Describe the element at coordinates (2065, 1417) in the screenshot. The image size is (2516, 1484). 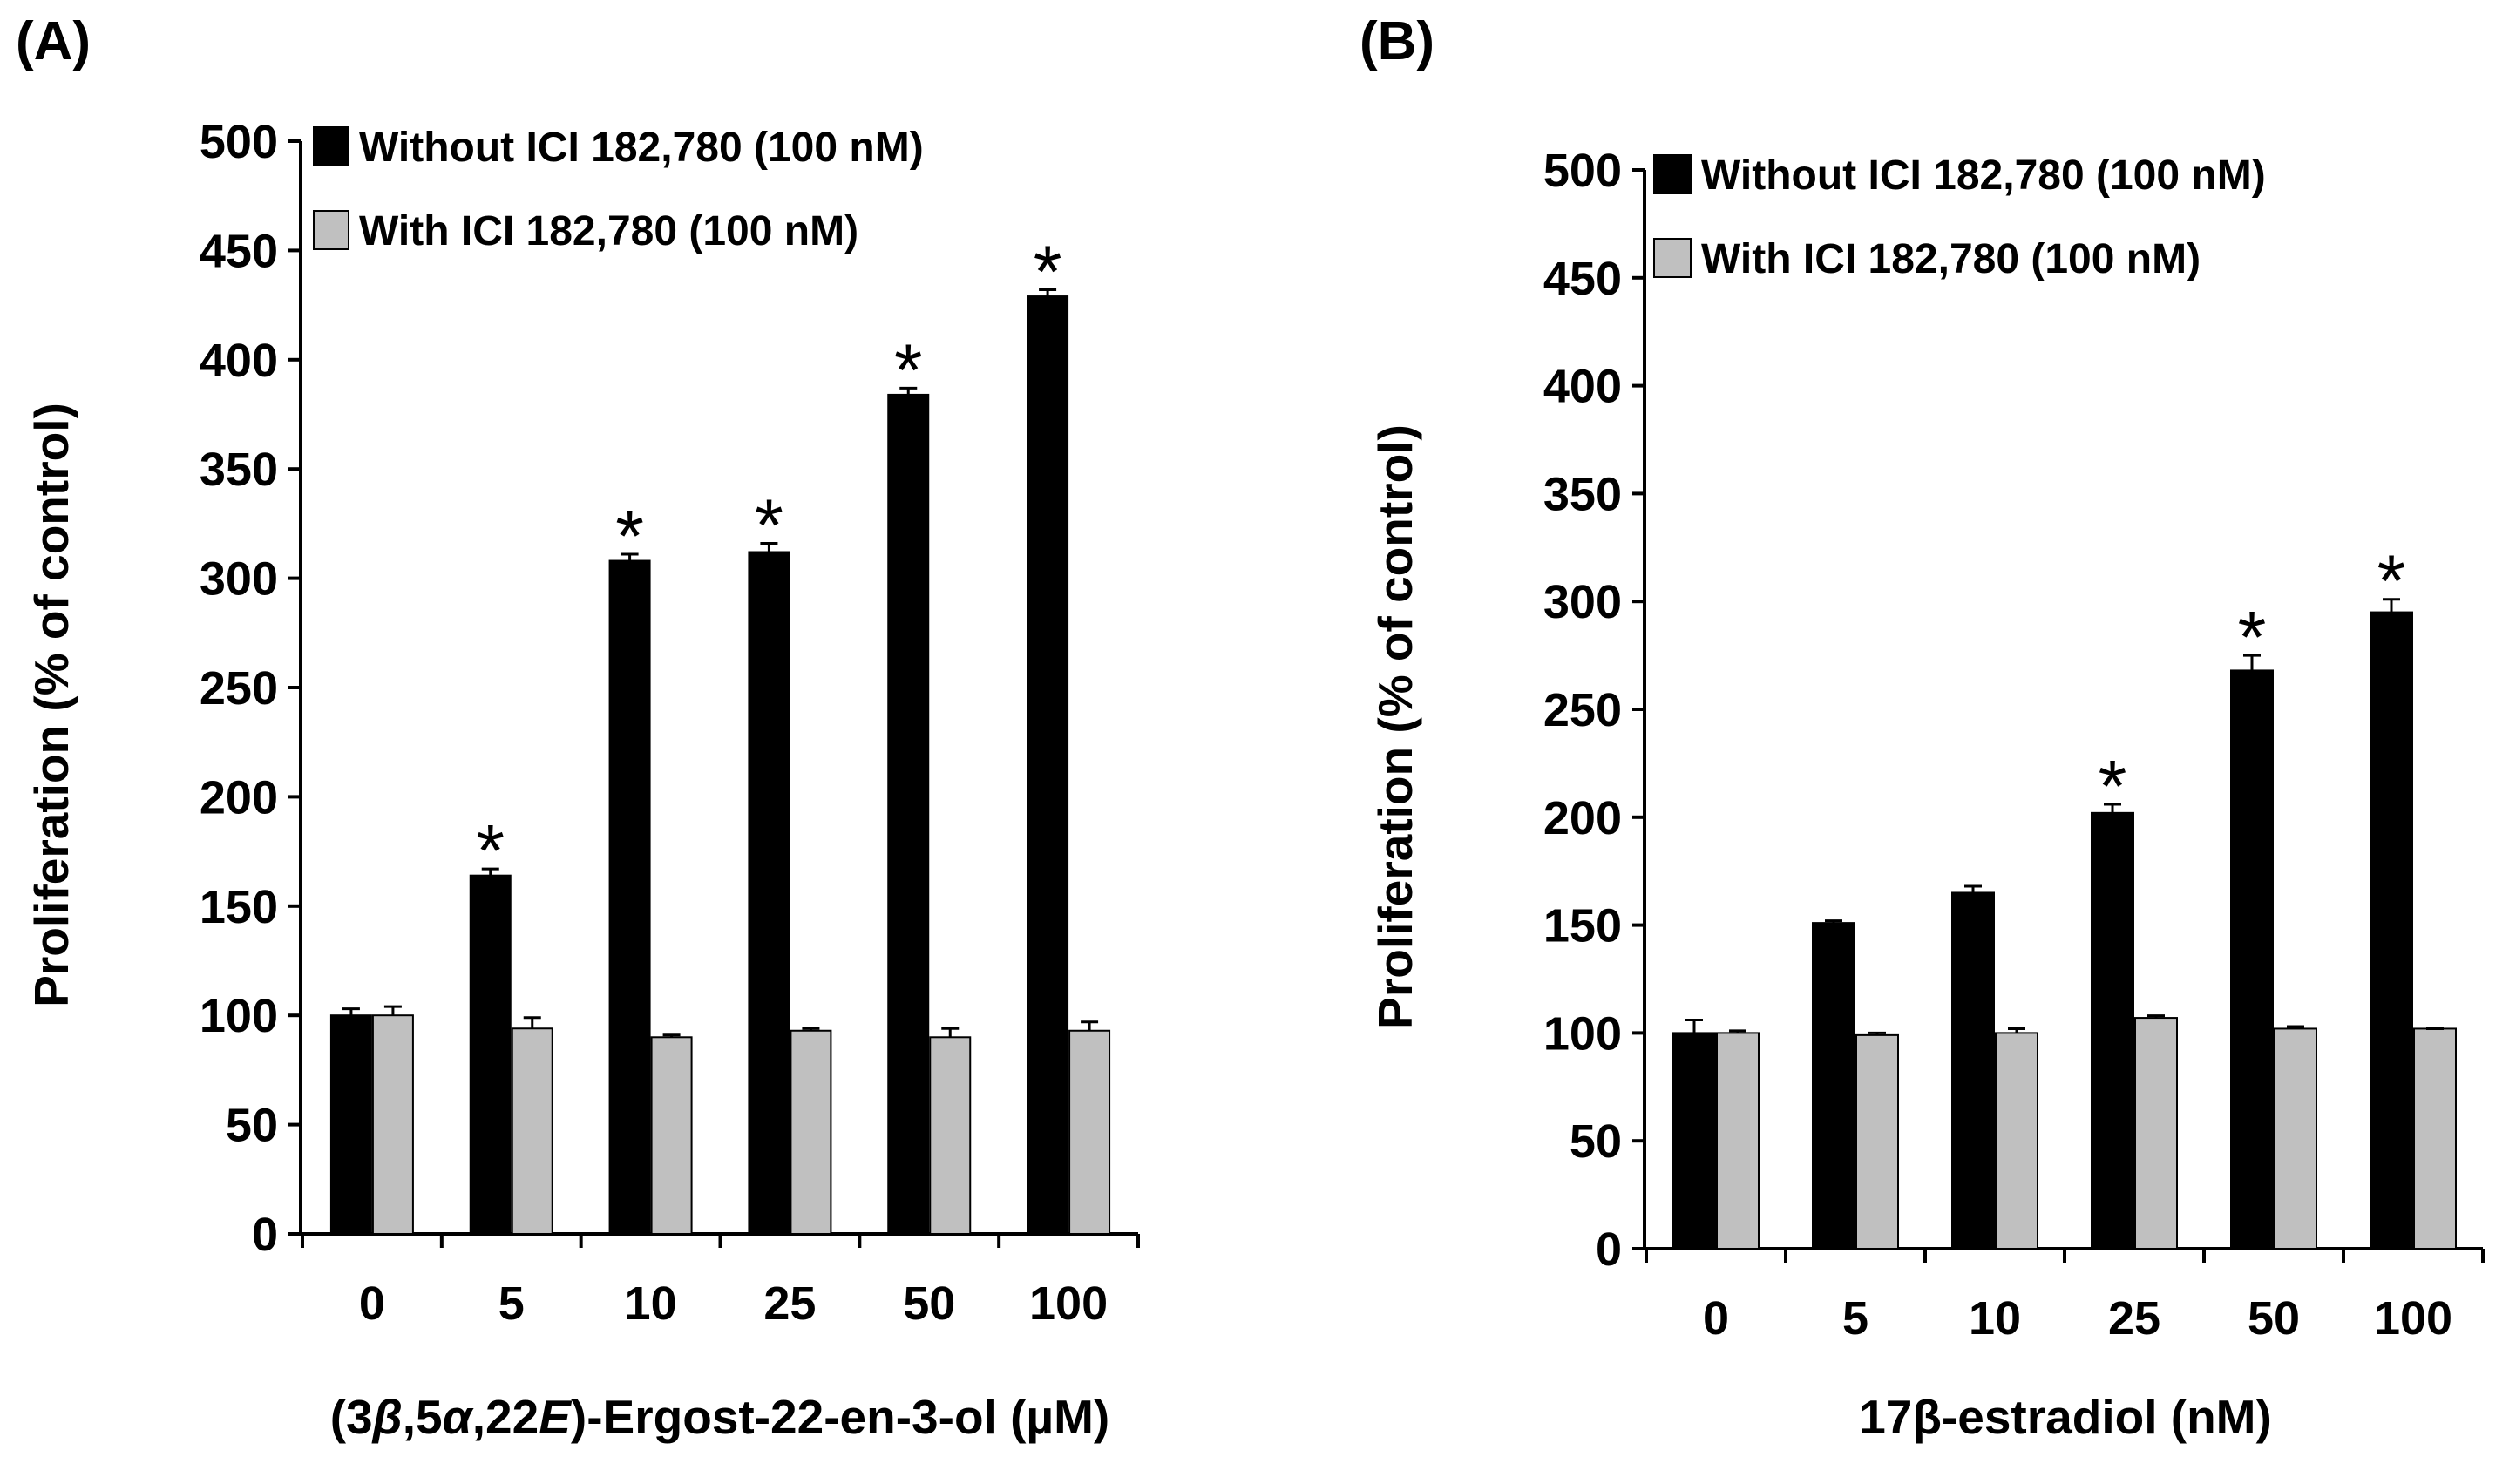
I see `x-axis-title: 17β-estradiol (nM)` at that location.